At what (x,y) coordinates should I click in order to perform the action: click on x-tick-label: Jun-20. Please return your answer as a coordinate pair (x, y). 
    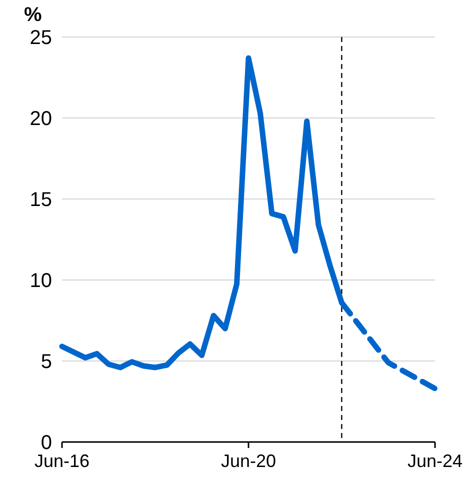
    Looking at the image, I should click on (248, 461).